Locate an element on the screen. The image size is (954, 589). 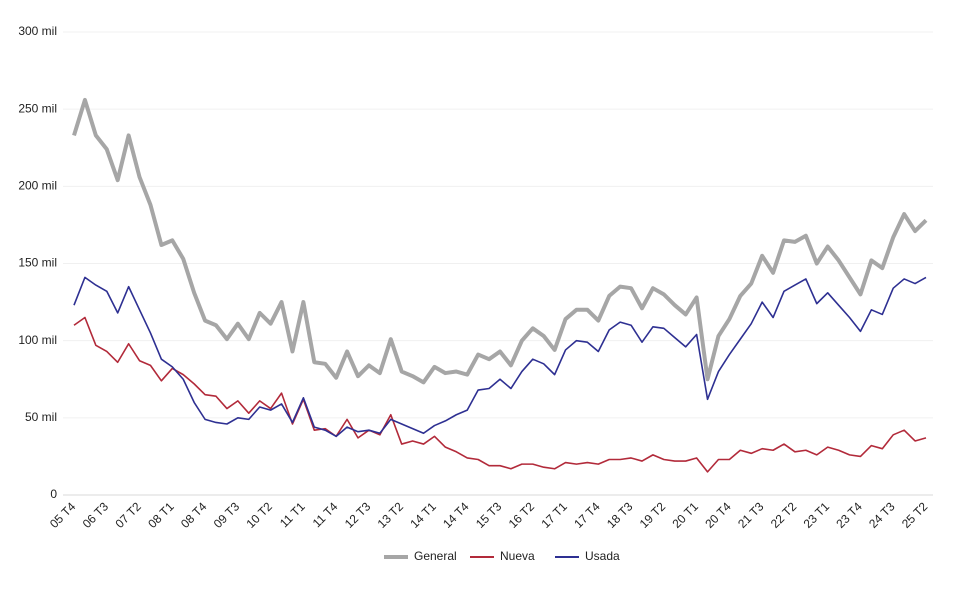
y-tick-label: 0 is located at coordinates (53, 494).